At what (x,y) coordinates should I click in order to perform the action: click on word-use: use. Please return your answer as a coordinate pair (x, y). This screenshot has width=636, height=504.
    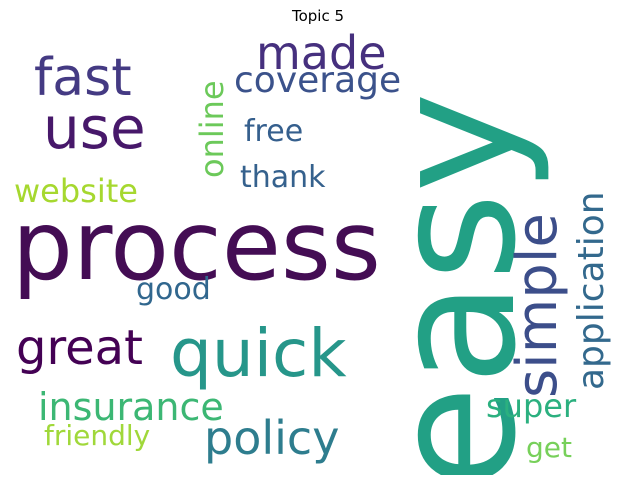
    Looking at the image, I should click on (94, 128).